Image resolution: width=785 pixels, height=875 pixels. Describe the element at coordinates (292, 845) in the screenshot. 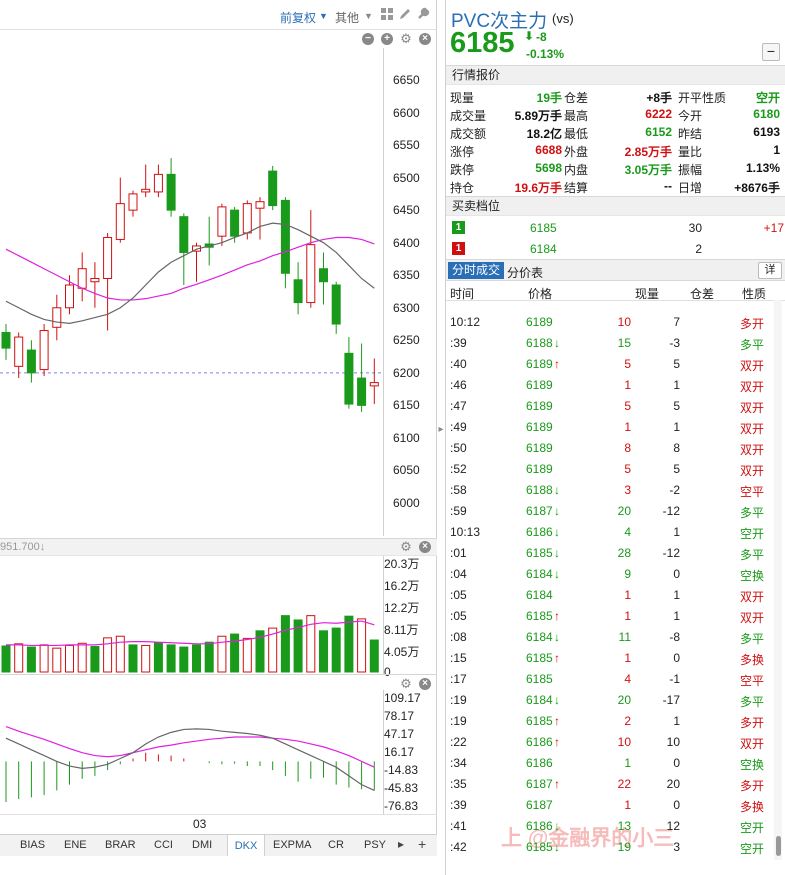

I see `tab-expma: EXPMA` at that location.